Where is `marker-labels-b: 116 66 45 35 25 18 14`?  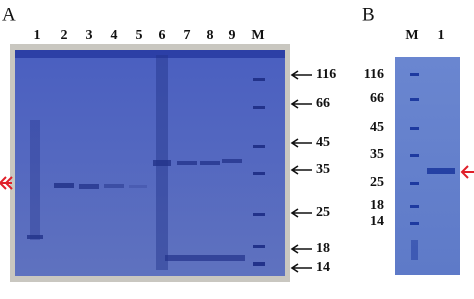 marker-labels-b: 116 66 45 35 25 18 14 is located at coordinates (374, 148).